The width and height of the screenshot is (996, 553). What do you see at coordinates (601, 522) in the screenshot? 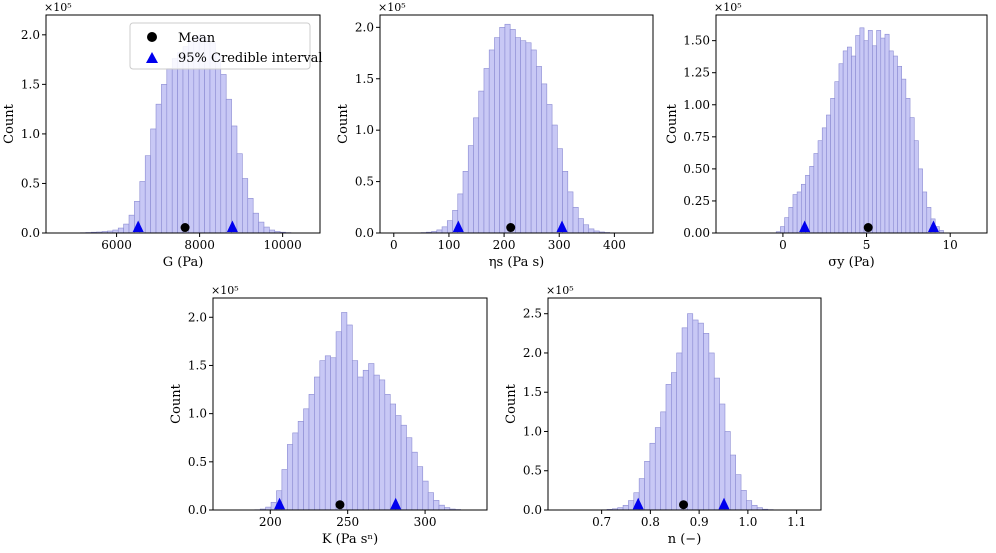
I see `x-tick-label: 0.7` at bounding box center [601, 522].